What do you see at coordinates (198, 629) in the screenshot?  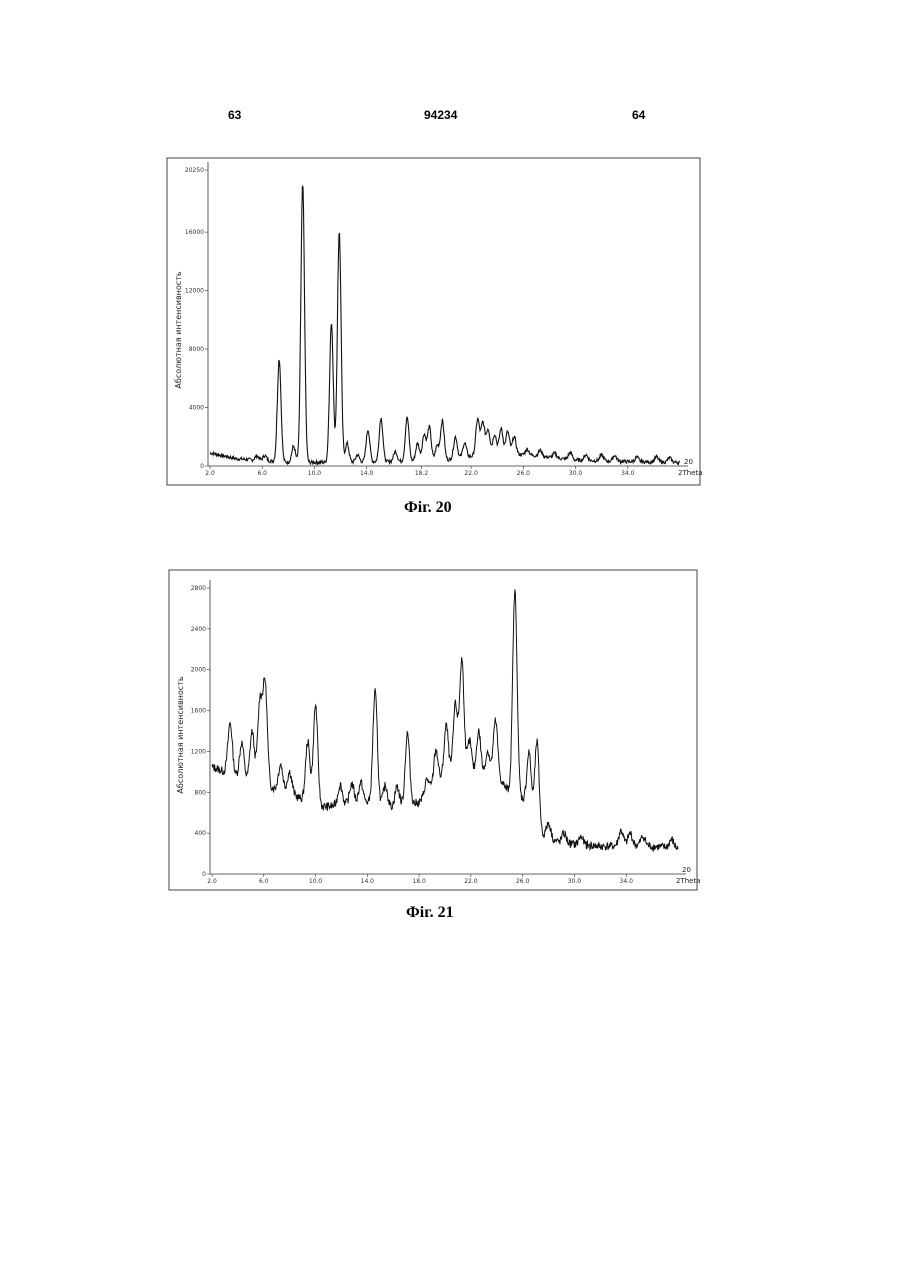 I see `y-tick-label: 2400` at bounding box center [198, 629].